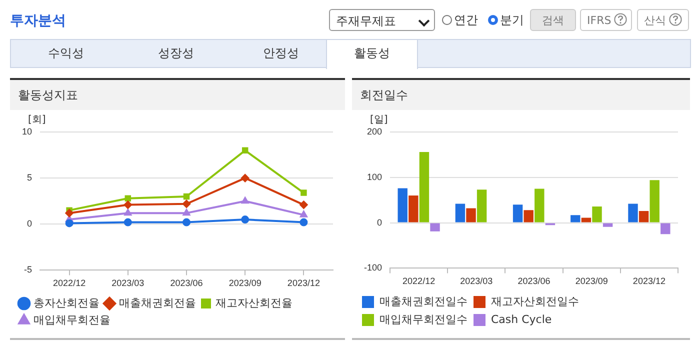  Describe the element at coordinates (373, 267) in the screenshot. I see `y-tick-label: -100` at that location.